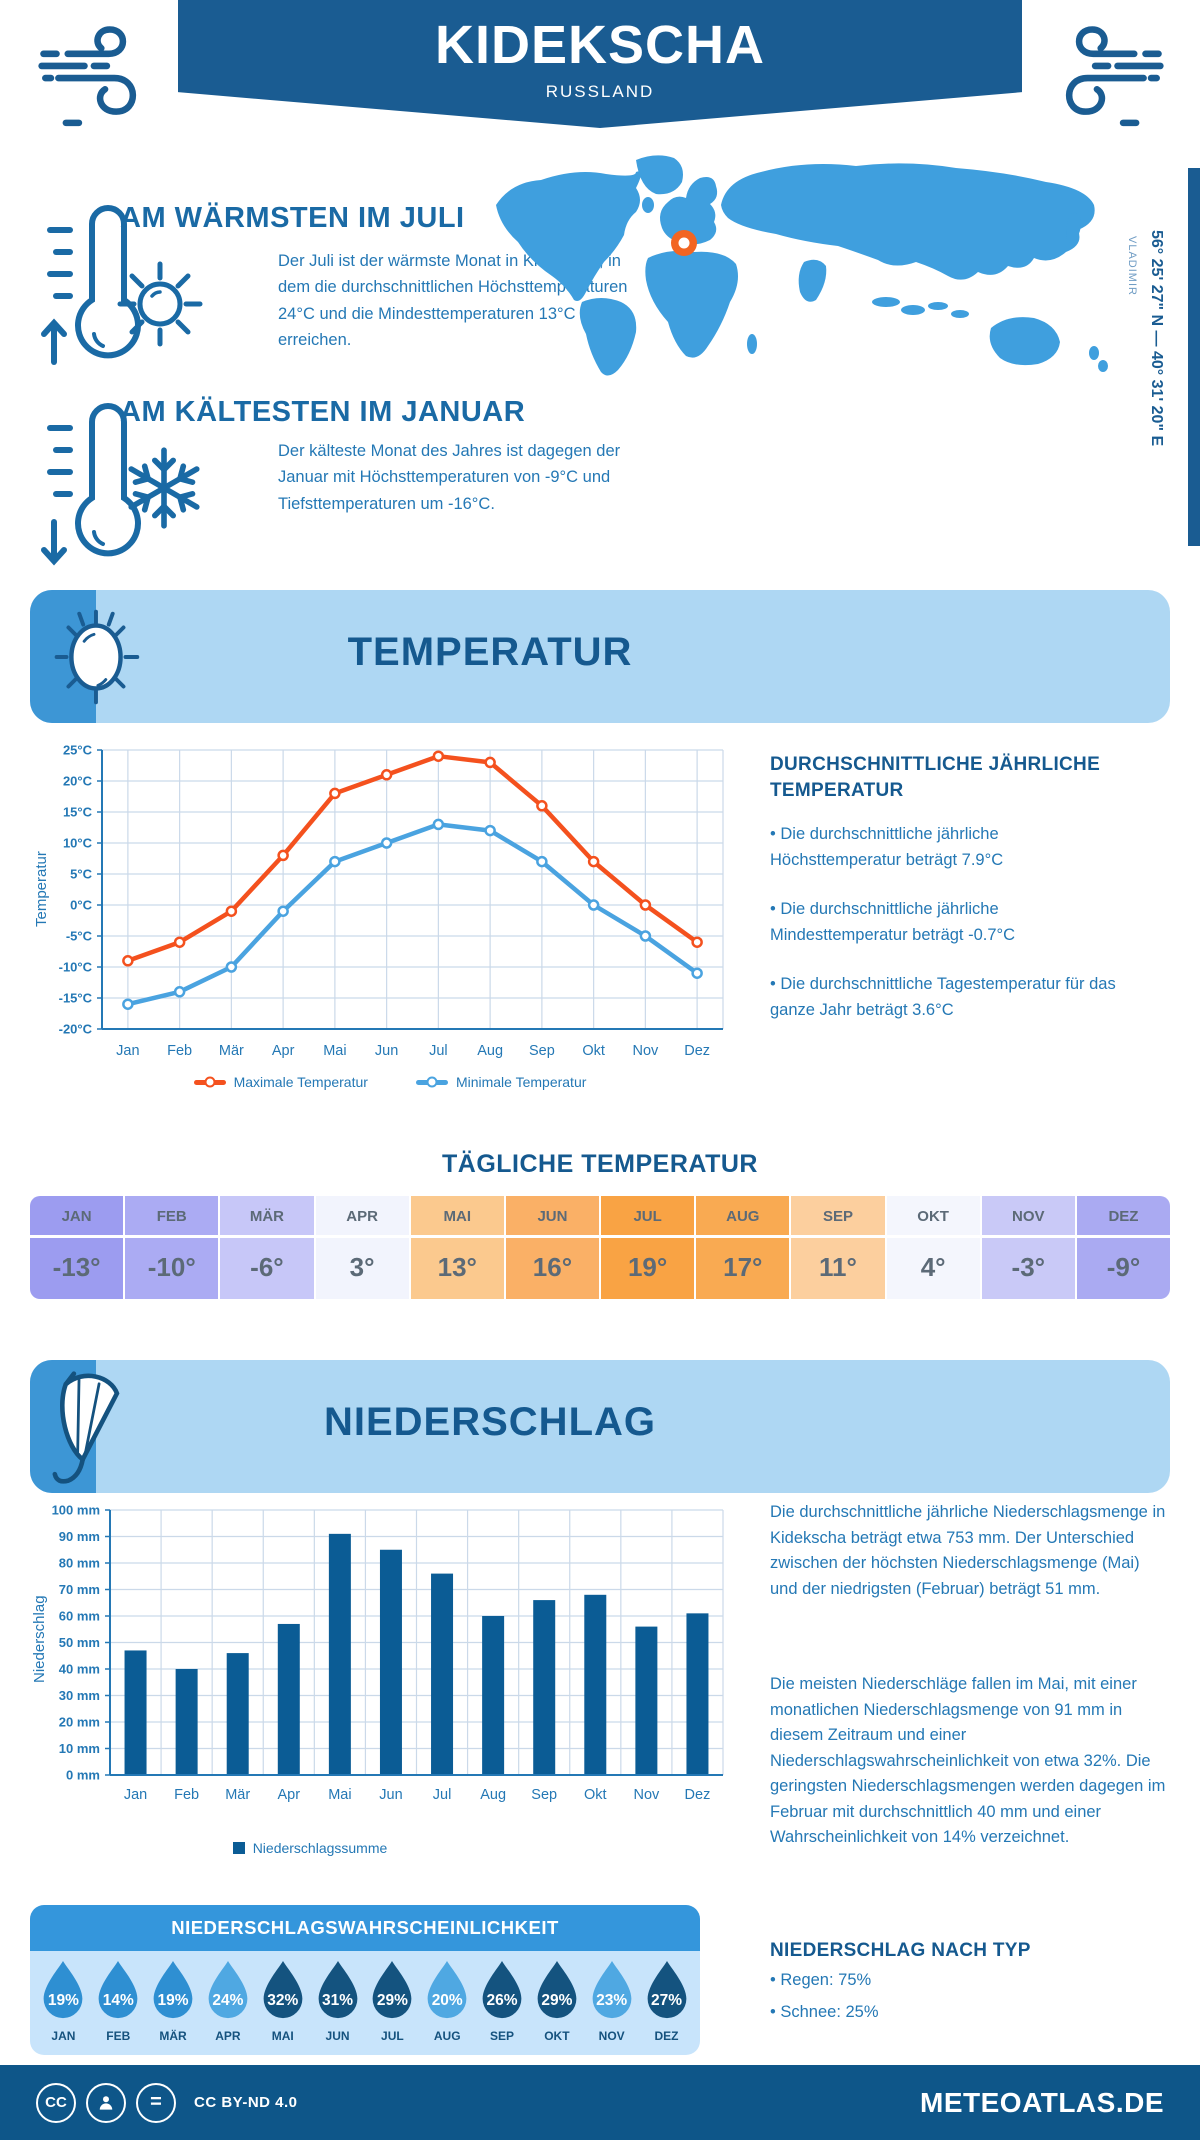  What do you see at coordinates (79, 1695) in the screenshot?
I see `svg-text: 30 mm` at bounding box center [79, 1695].